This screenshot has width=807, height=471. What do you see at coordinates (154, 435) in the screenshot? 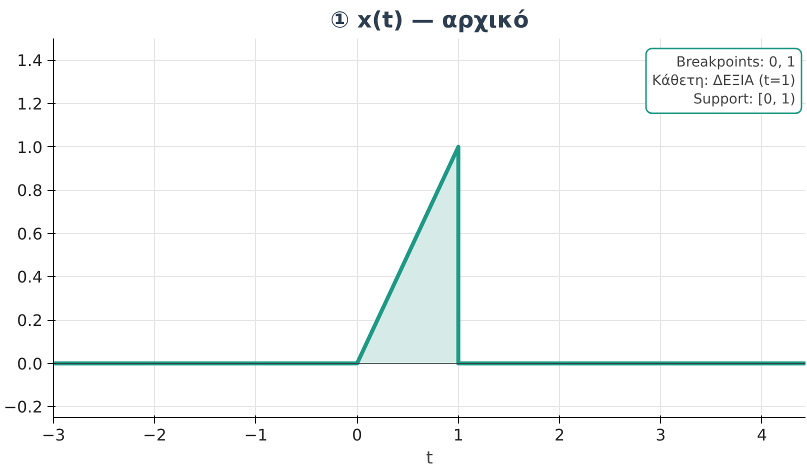
I see `x-tick-label: −2` at bounding box center [154, 435].